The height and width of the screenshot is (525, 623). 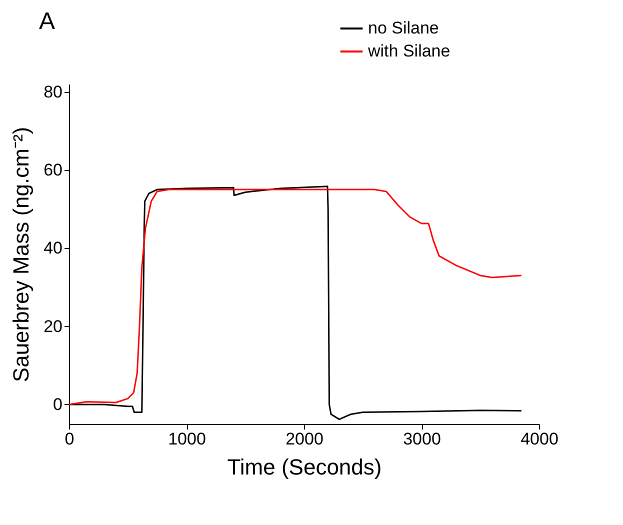 I want to click on y-tick-label: 40, so click(x=53, y=248).